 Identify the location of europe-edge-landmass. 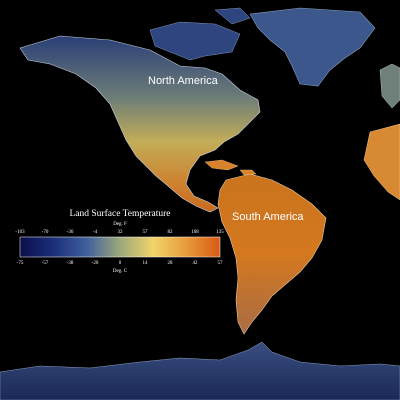
(389, 86).